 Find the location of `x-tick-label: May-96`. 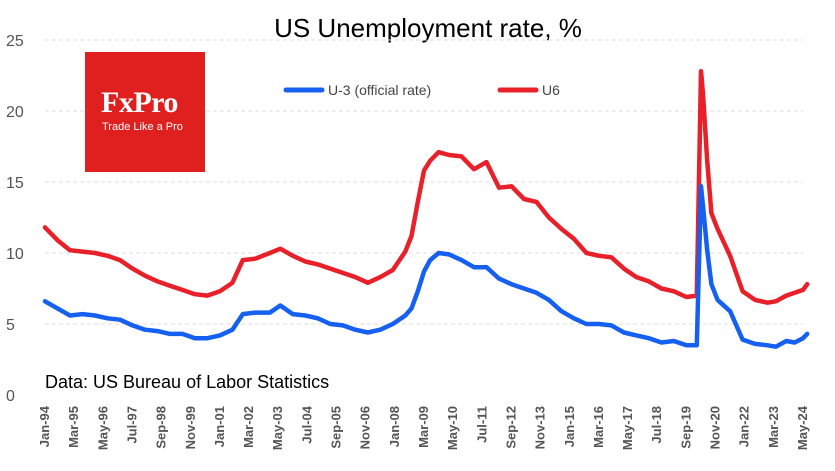

x-tick-label: May-96 is located at coordinates (102, 428).